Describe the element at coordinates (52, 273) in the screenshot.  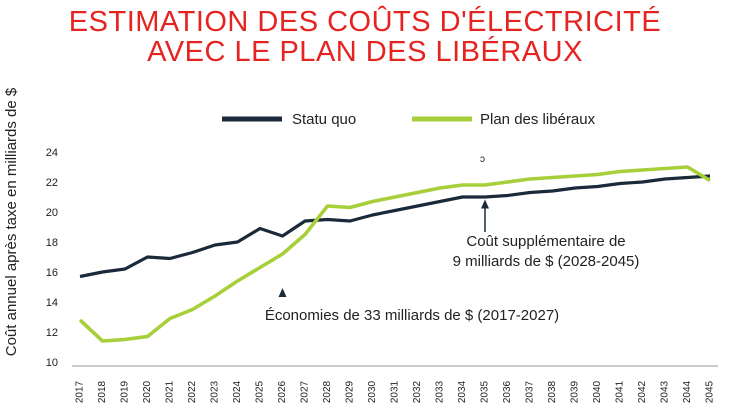
I see `y-tick-label: 16` at that location.